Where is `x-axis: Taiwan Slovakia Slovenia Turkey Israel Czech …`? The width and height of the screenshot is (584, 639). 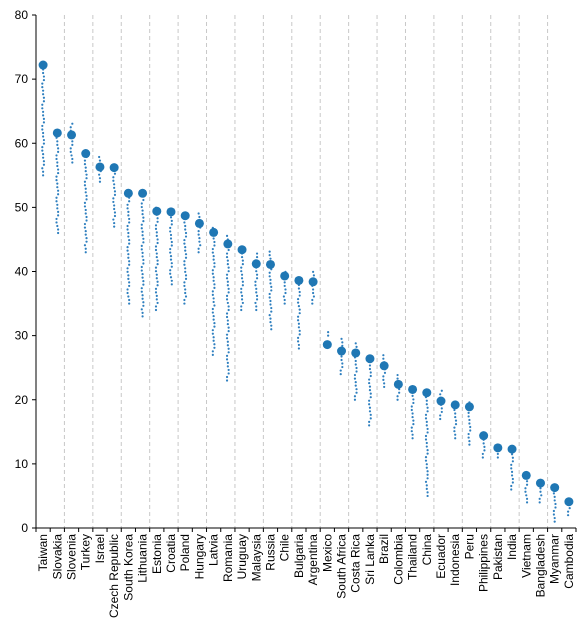
x-axis: Taiwan Slovakia Slovenia Turkey Israel Czech … is located at coordinates (306, 572).